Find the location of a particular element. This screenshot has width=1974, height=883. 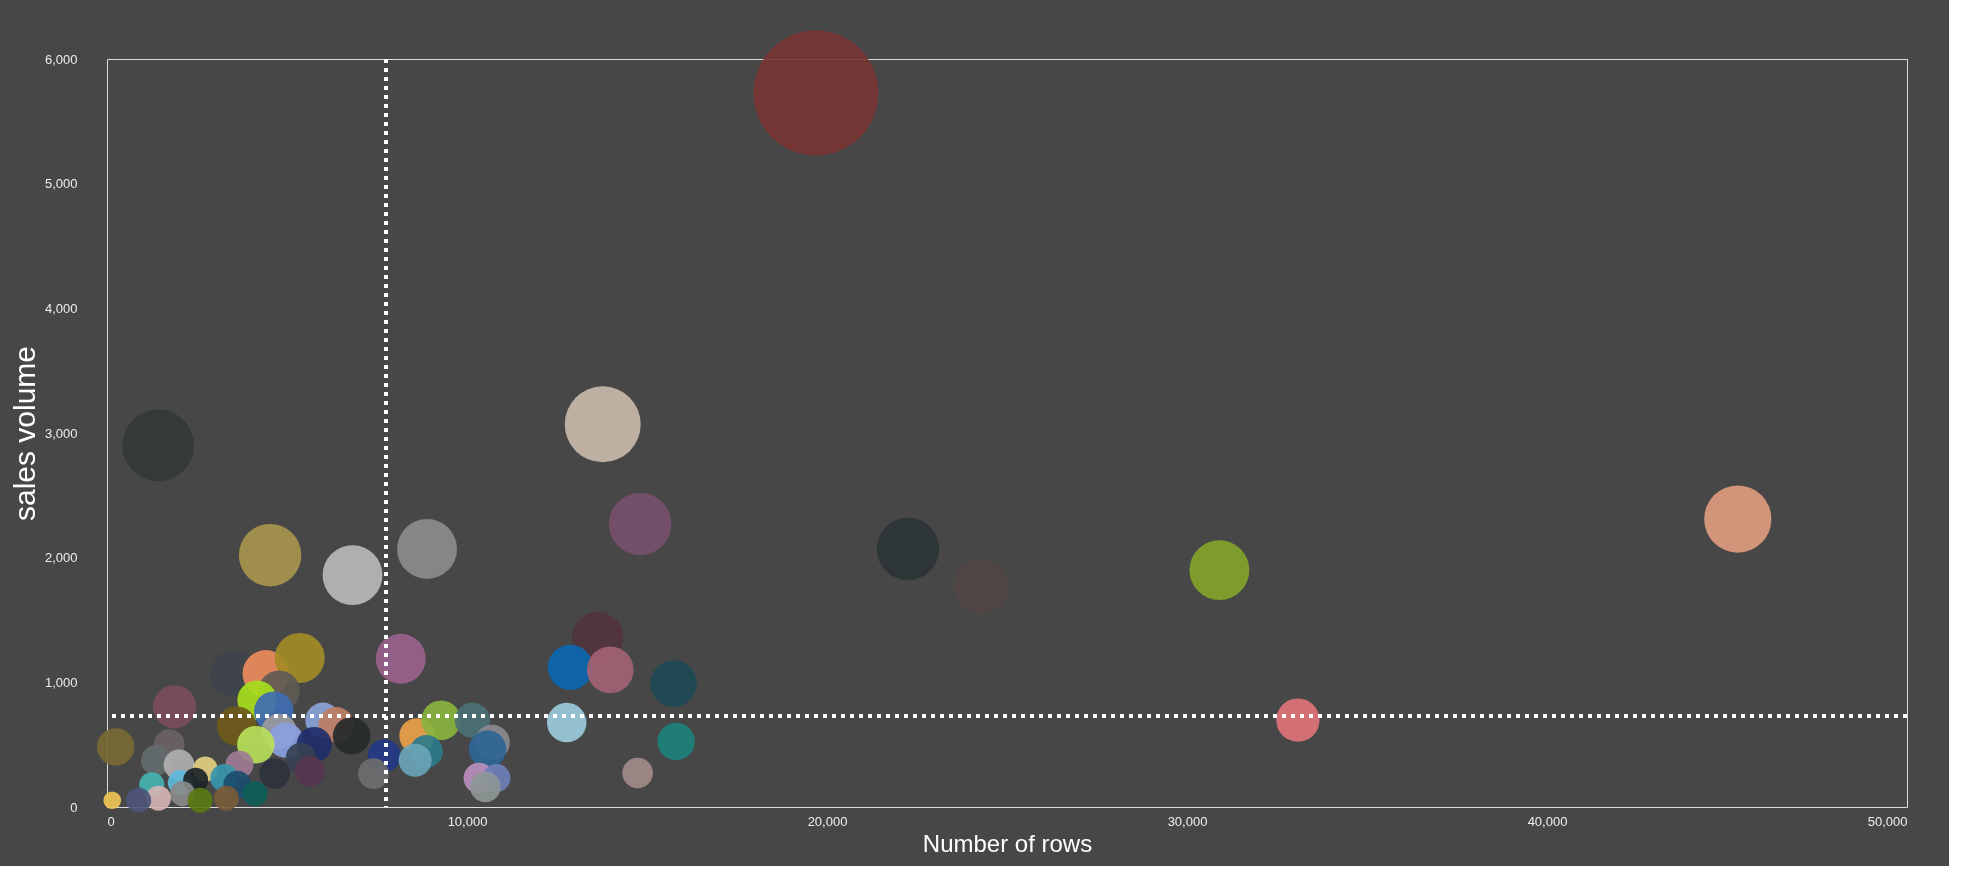

y-tick-label: 5,000 is located at coordinates (61, 184).